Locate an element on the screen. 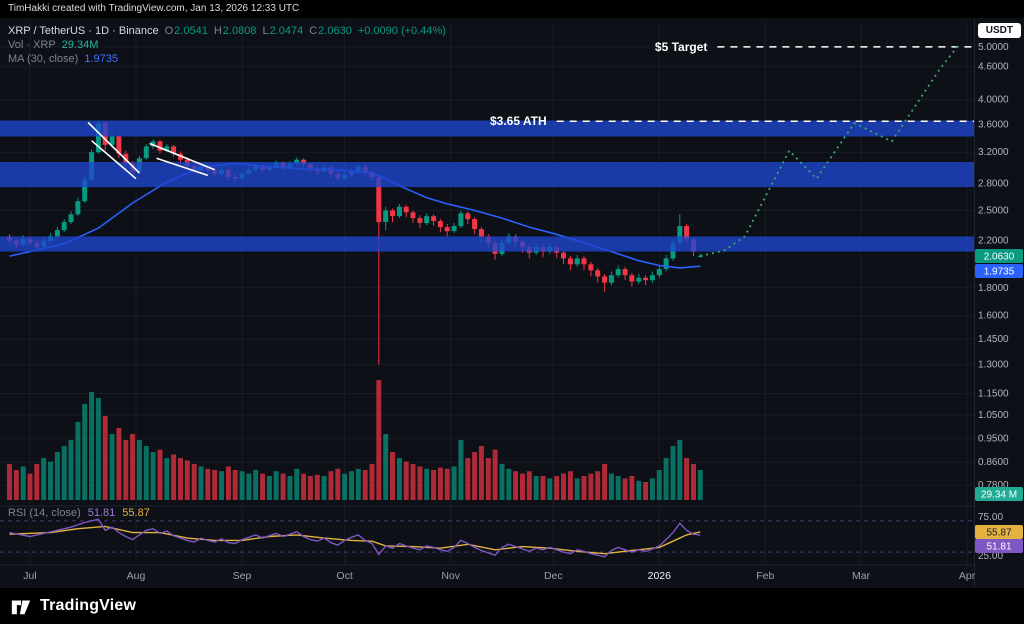  time-tick-label: Nov is located at coordinates (450, 576).